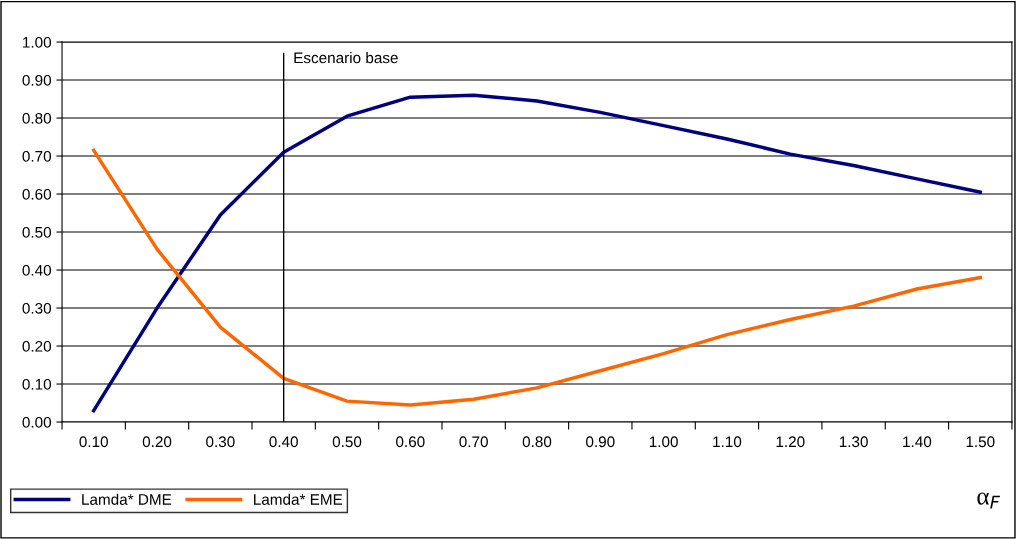 Image resolution: width=1017 pixels, height=539 pixels. What do you see at coordinates (37, 42) in the screenshot?
I see `y-tick-label: 1.00` at bounding box center [37, 42].